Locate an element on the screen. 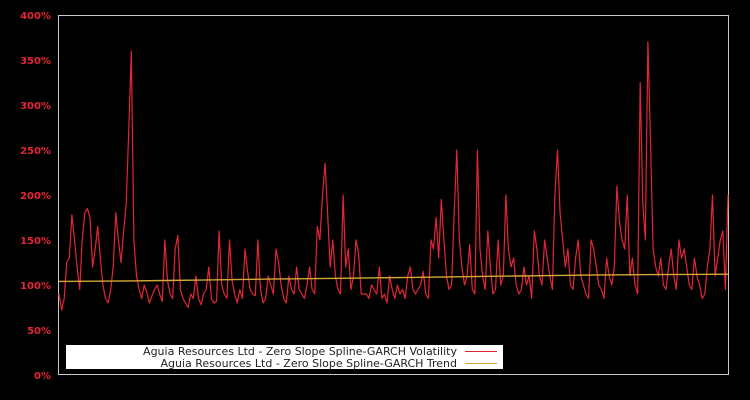 This screenshot has height=400, width=750. y-tick-label: 200% is located at coordinates (35, 196).